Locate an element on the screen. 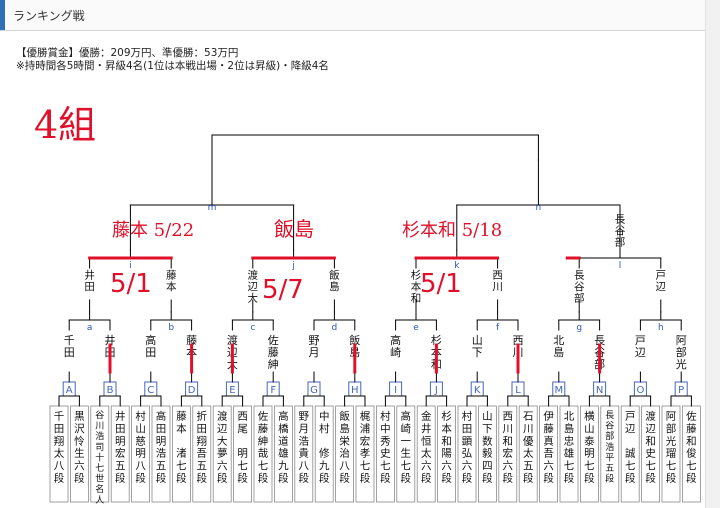 This screenshot has width=720, height=508. block-label: J is located at coordinates (436, 390).